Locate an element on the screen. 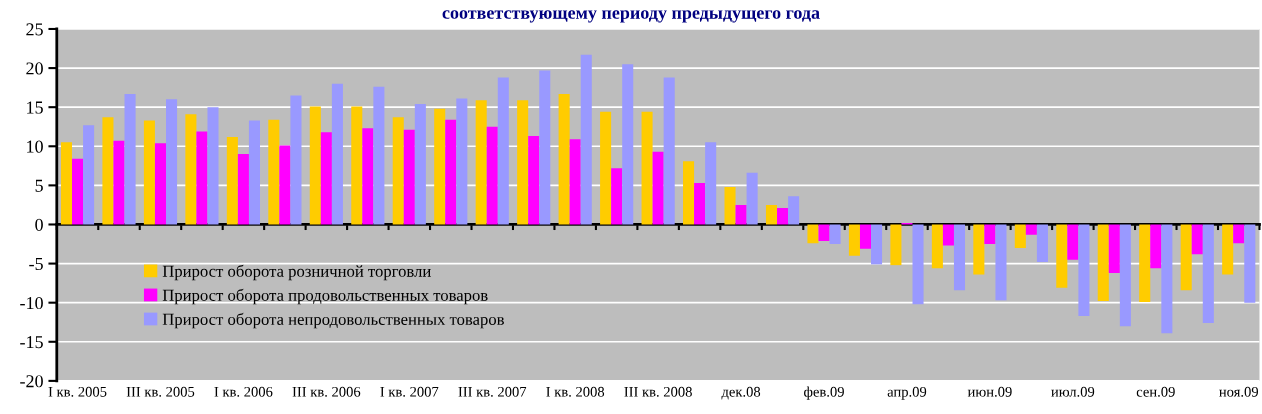 The image size is (1262, 414). x-tick-label: III кв. 2007 is located at coordinates (492, 391).